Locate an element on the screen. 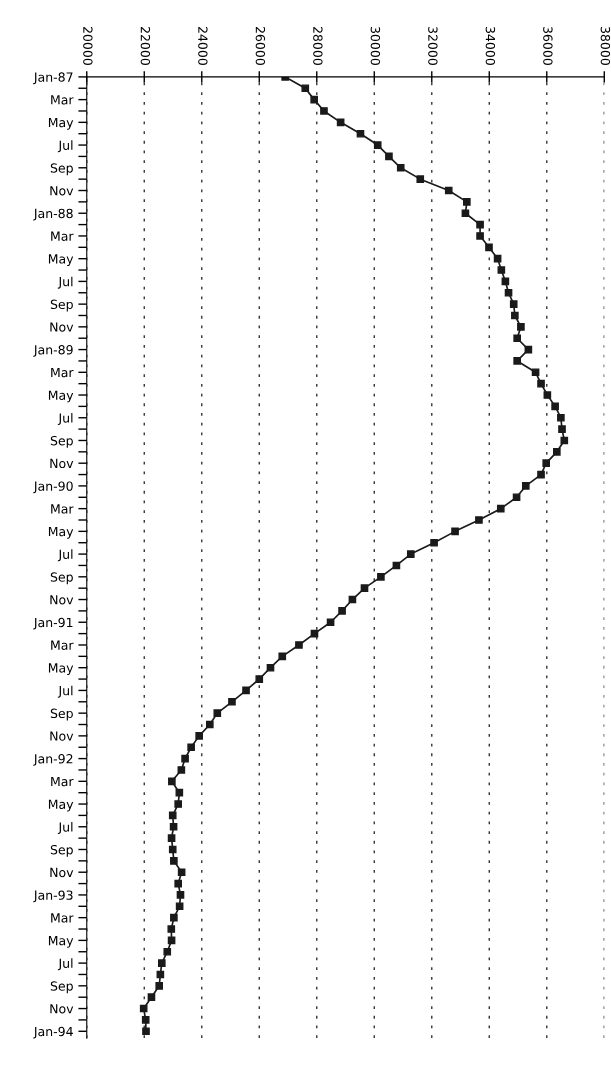 The width and height of the screenshot is (611, 1068). y-tick-label: Jan-94 is located at coordinates (53, 1032).